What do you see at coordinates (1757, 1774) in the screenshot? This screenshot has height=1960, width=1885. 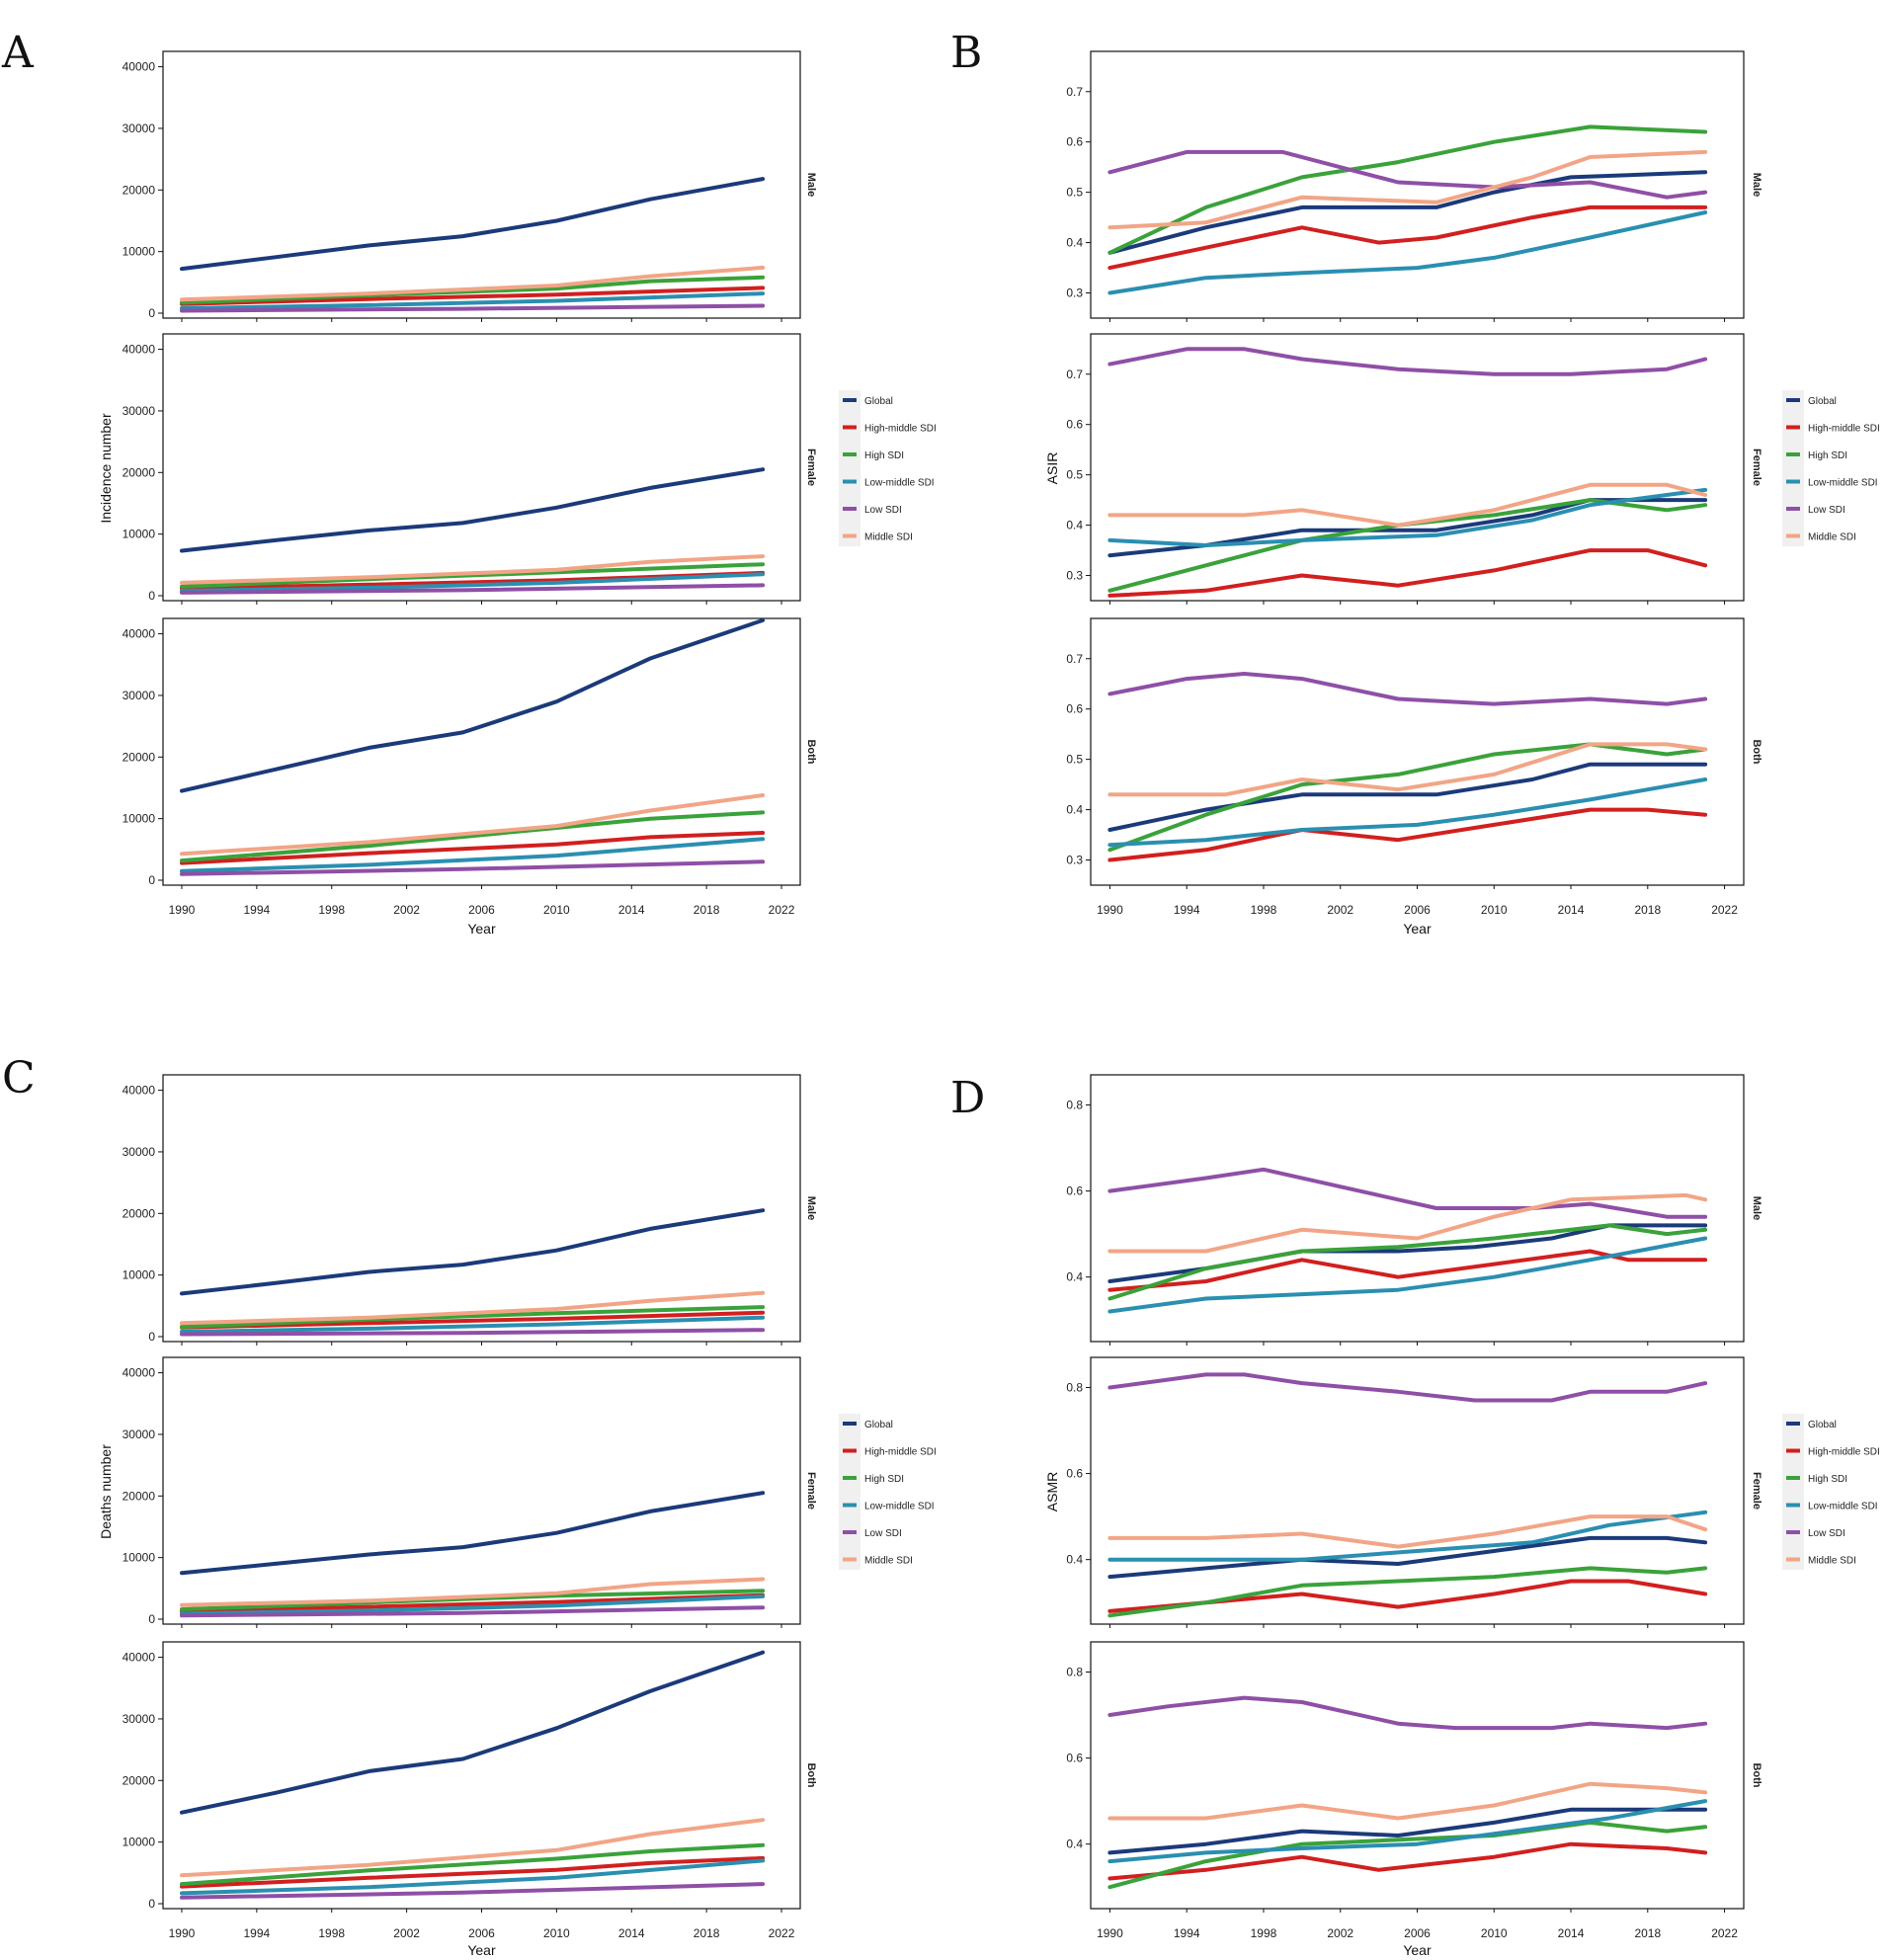 I see `facet-strip-label: Both` at bounding box center [1757, 1774].